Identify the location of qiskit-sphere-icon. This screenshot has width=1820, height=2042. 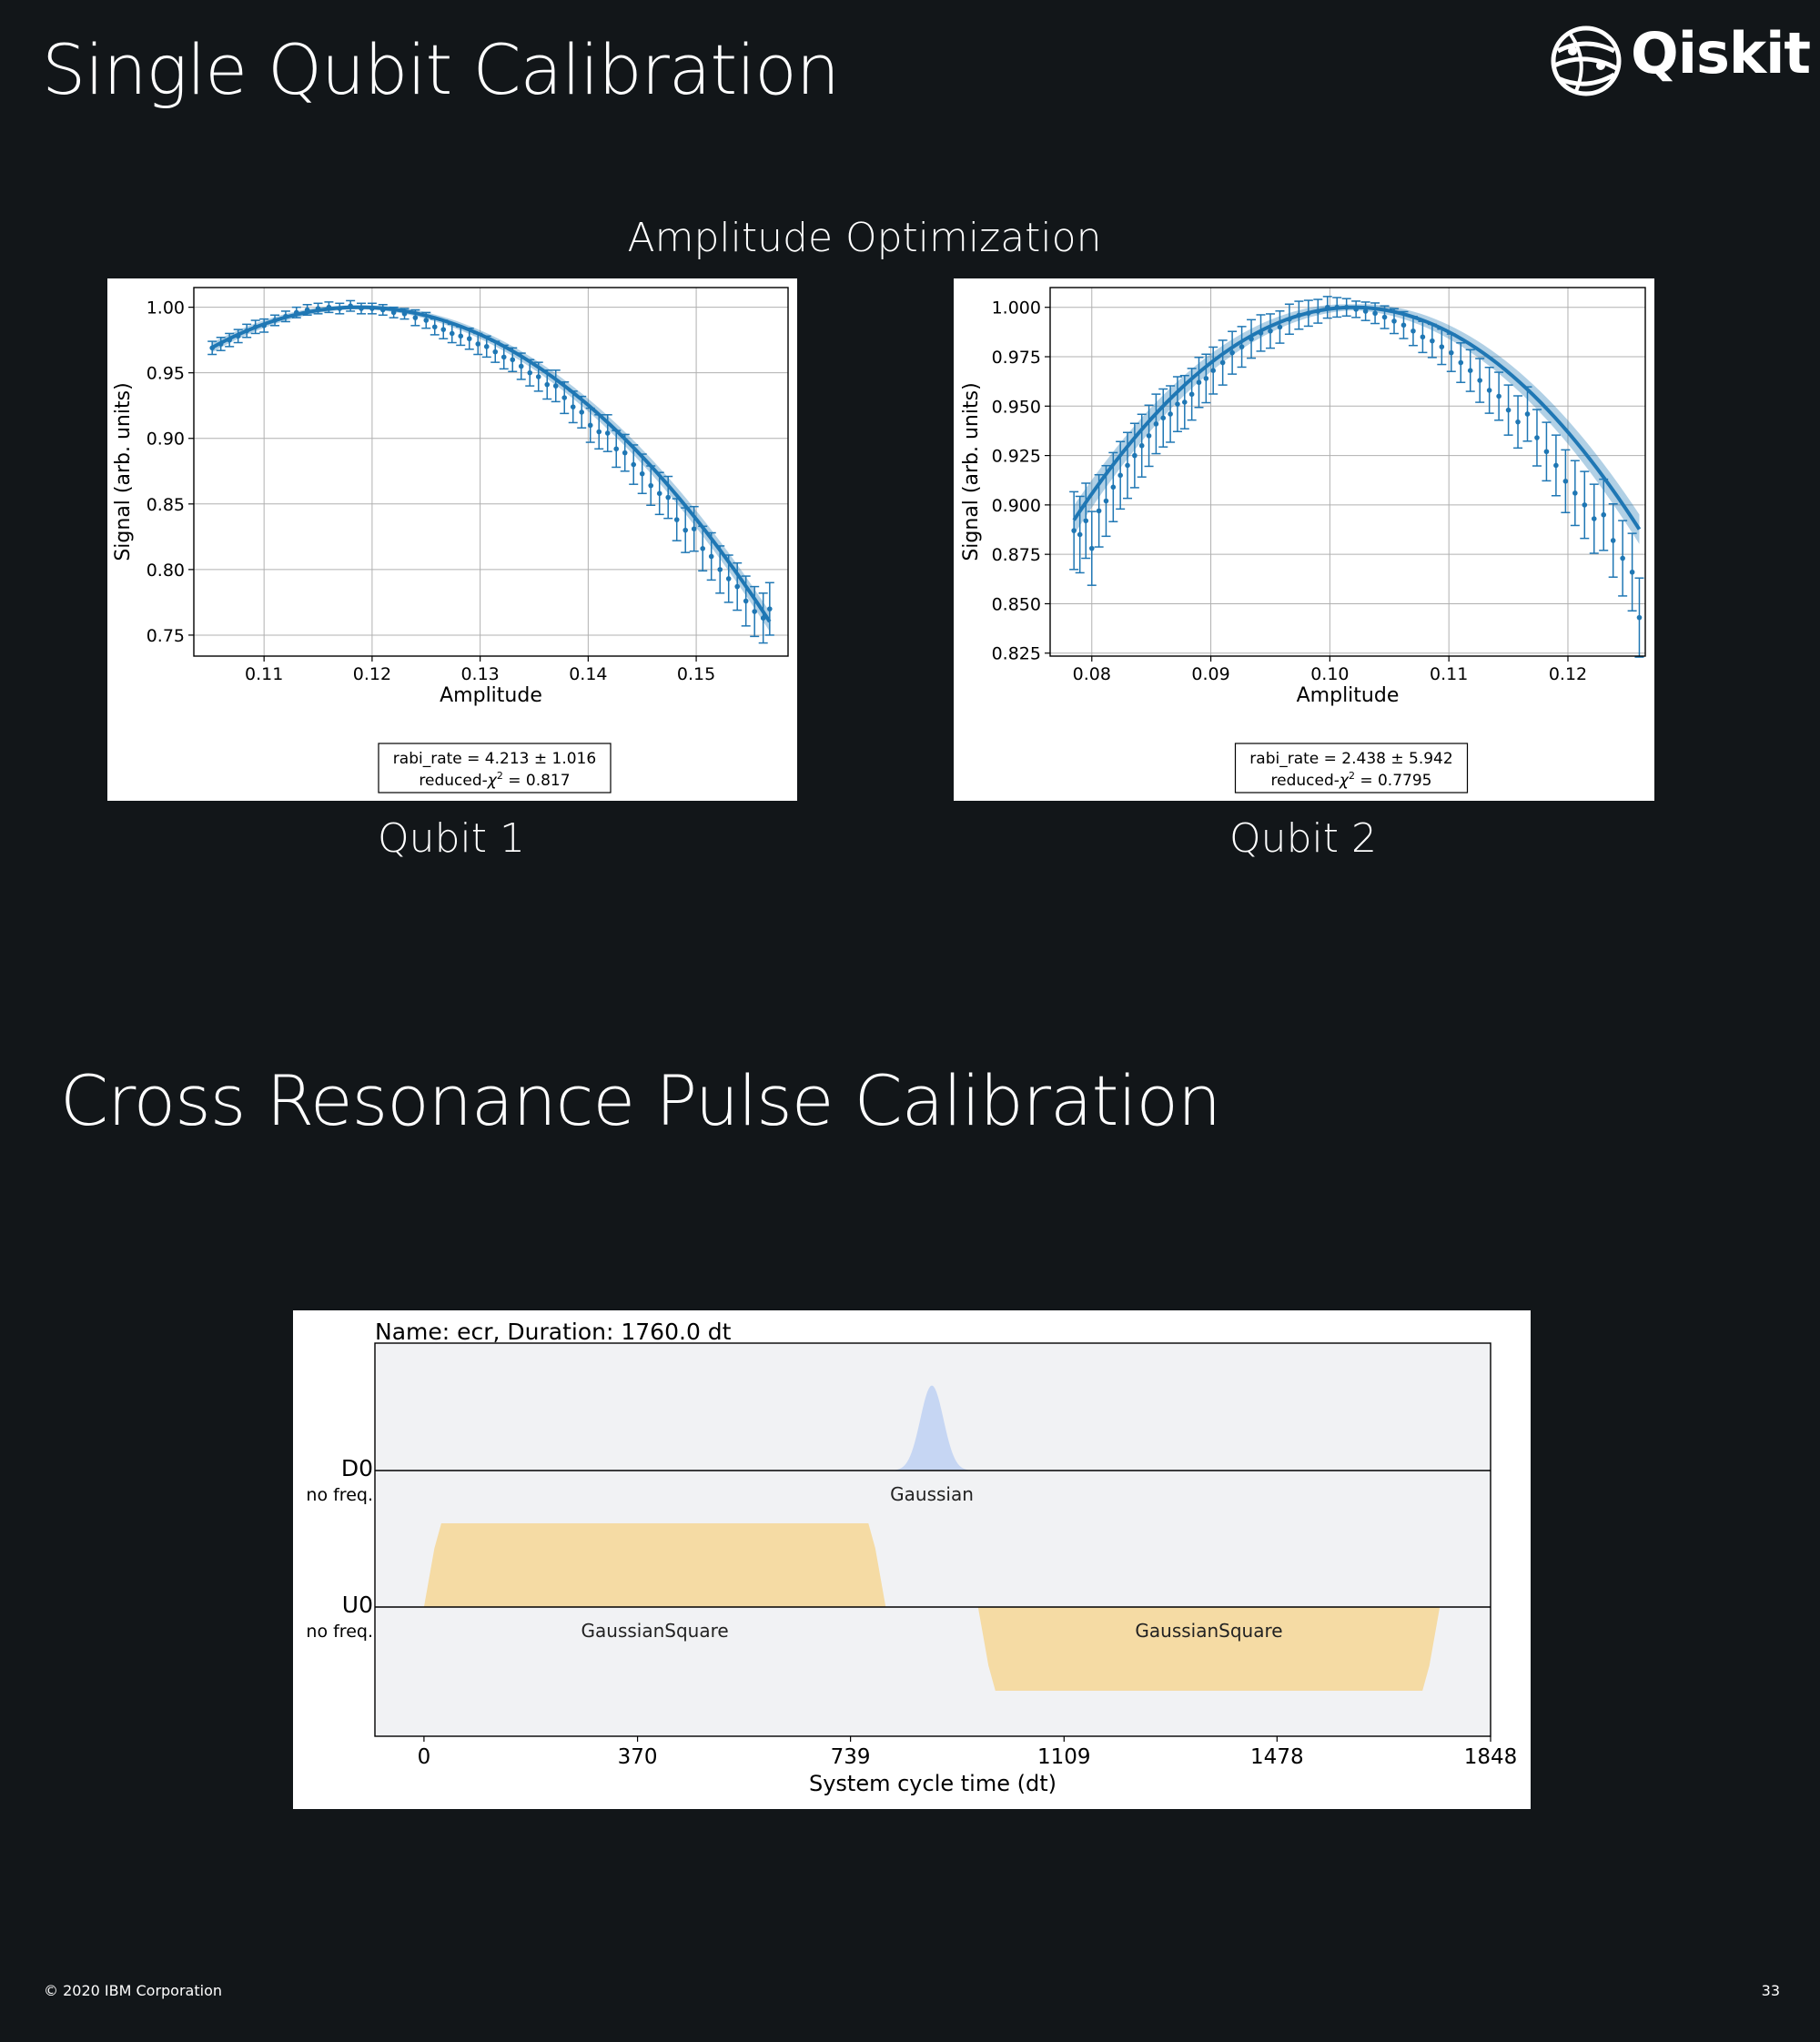
(1587, 60).